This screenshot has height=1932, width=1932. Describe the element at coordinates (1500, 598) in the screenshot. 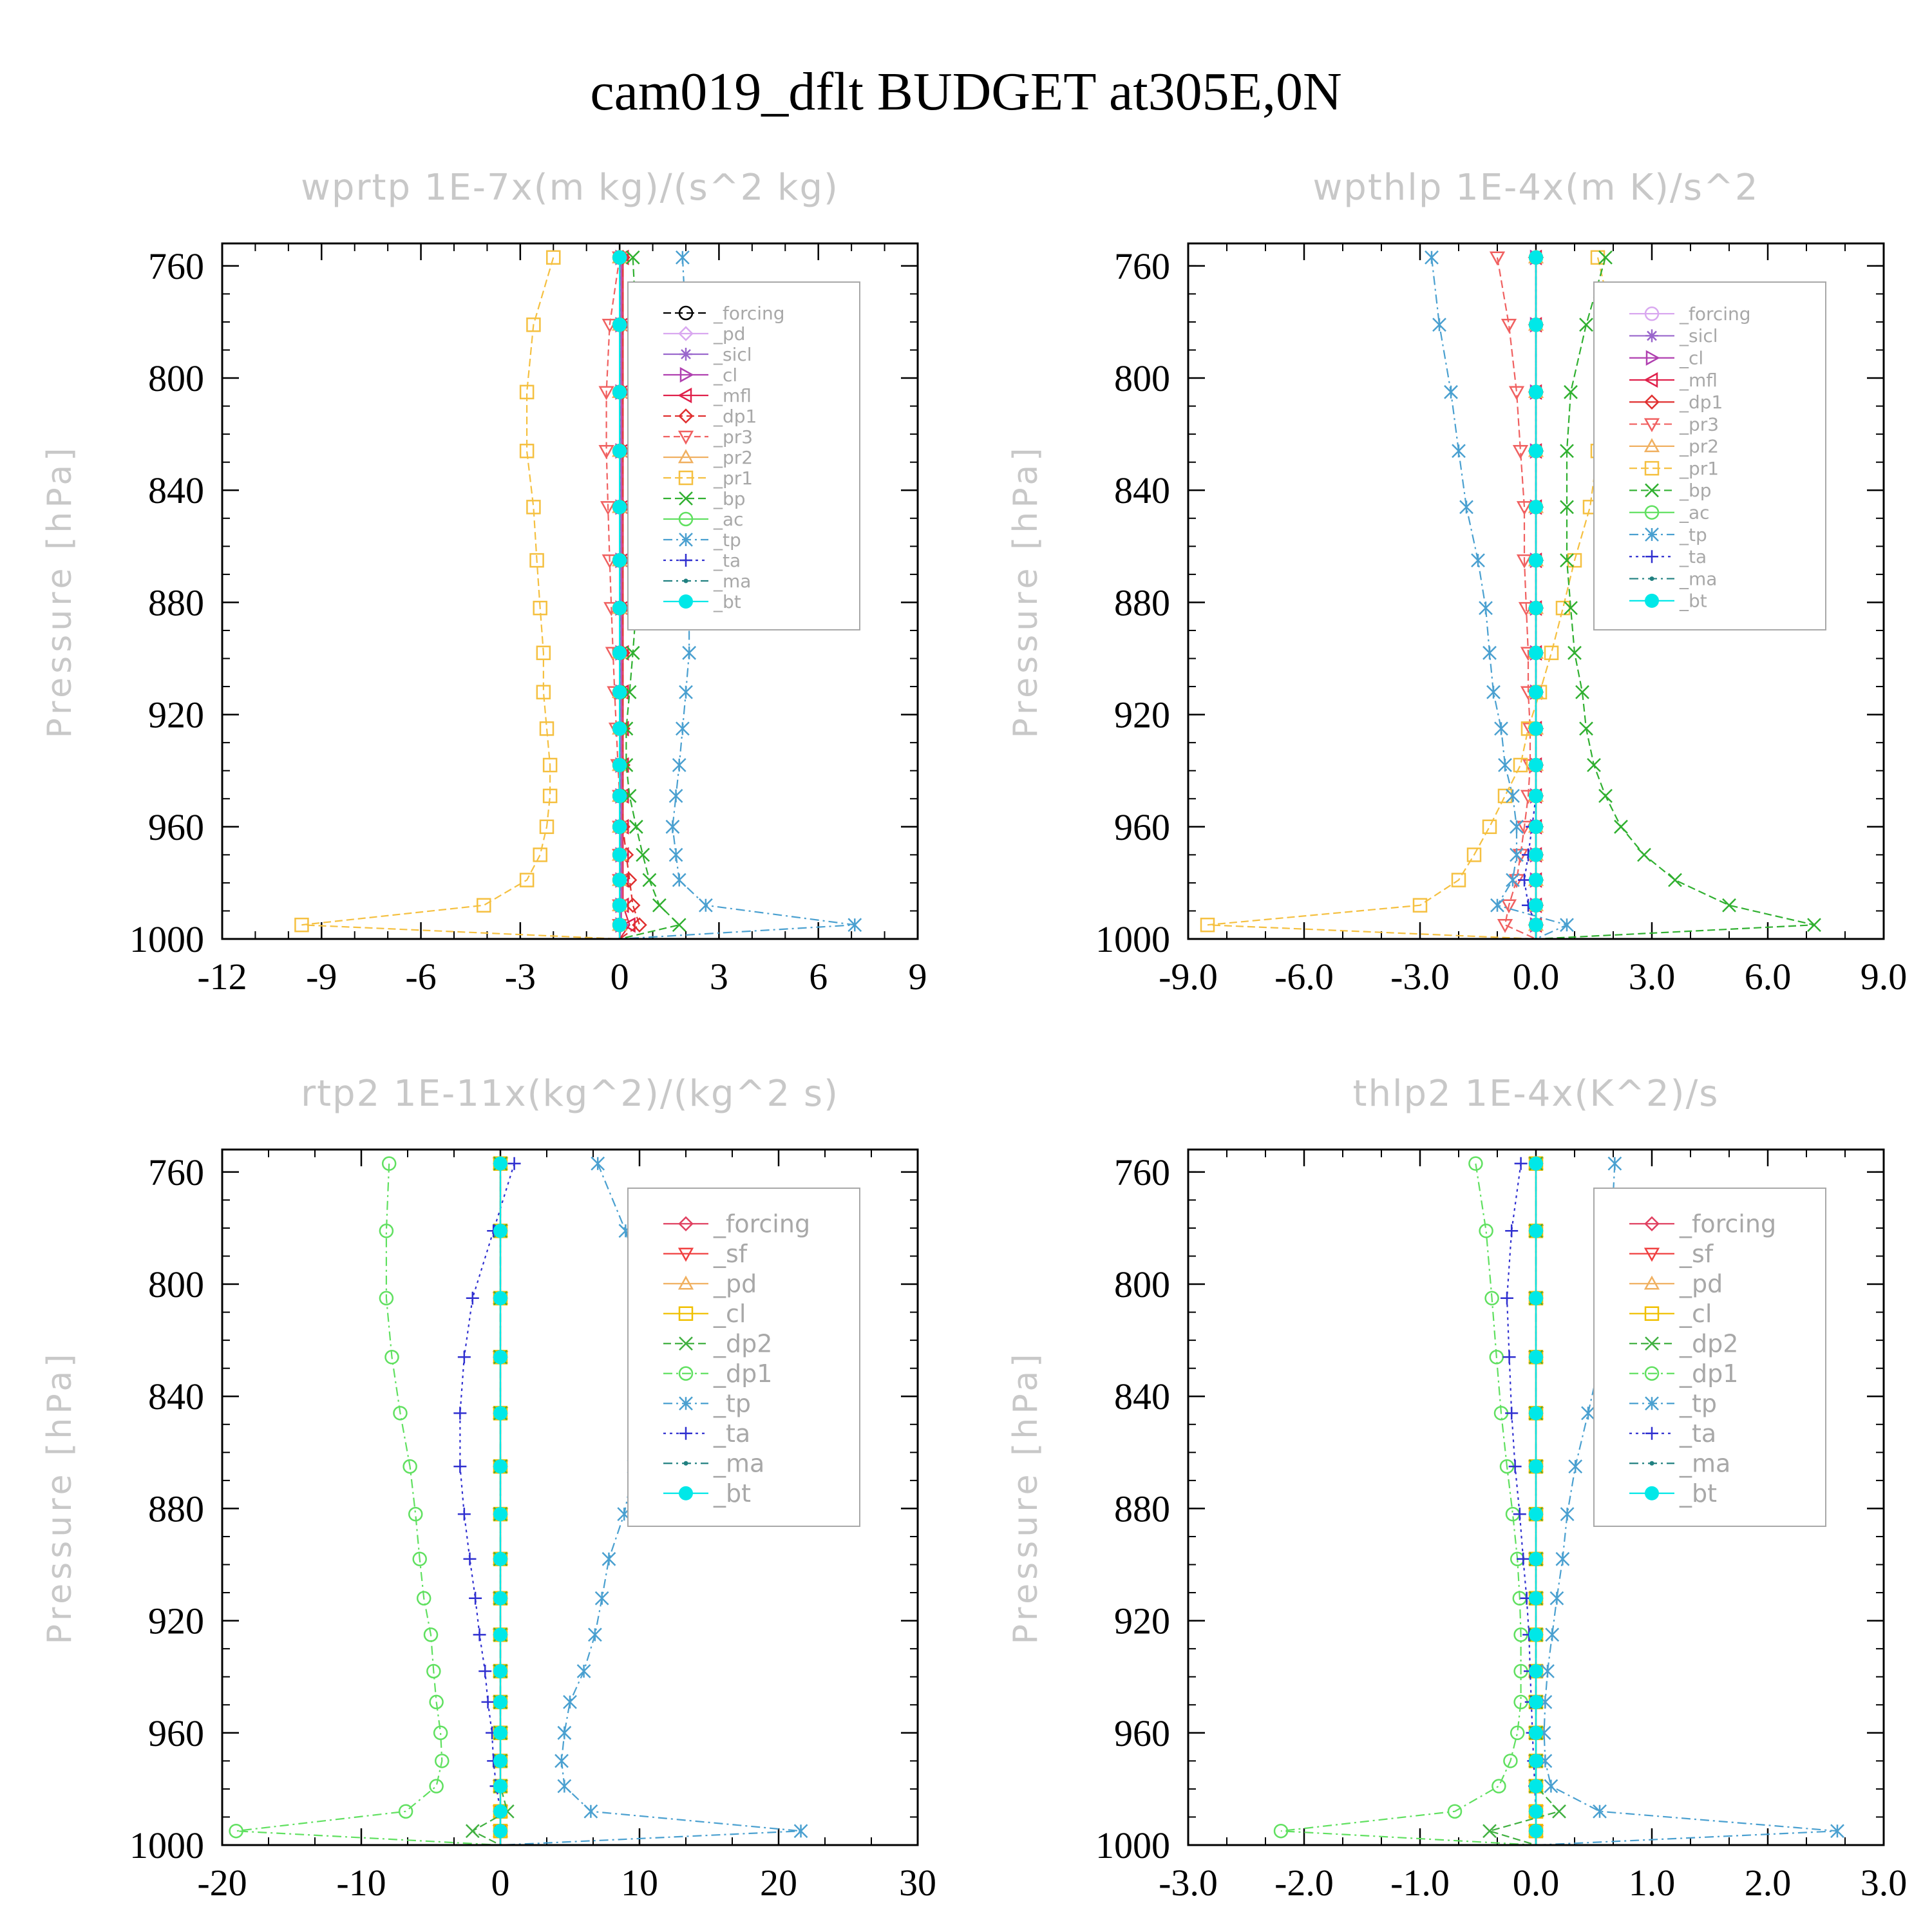

I see `series-line-tp` at that location.